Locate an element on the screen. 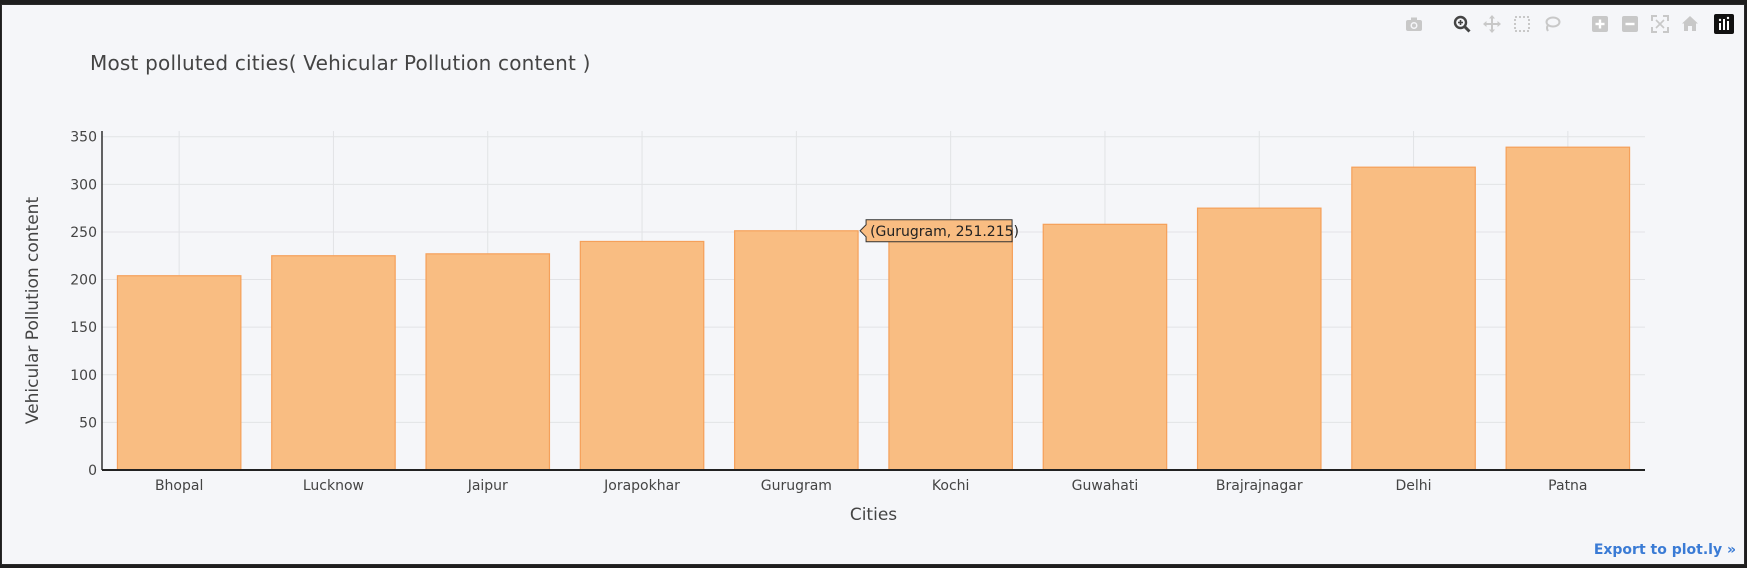 This screenshot has height=568, width=1747. y-tick-label: 0 is located at coordinates (92, 471).